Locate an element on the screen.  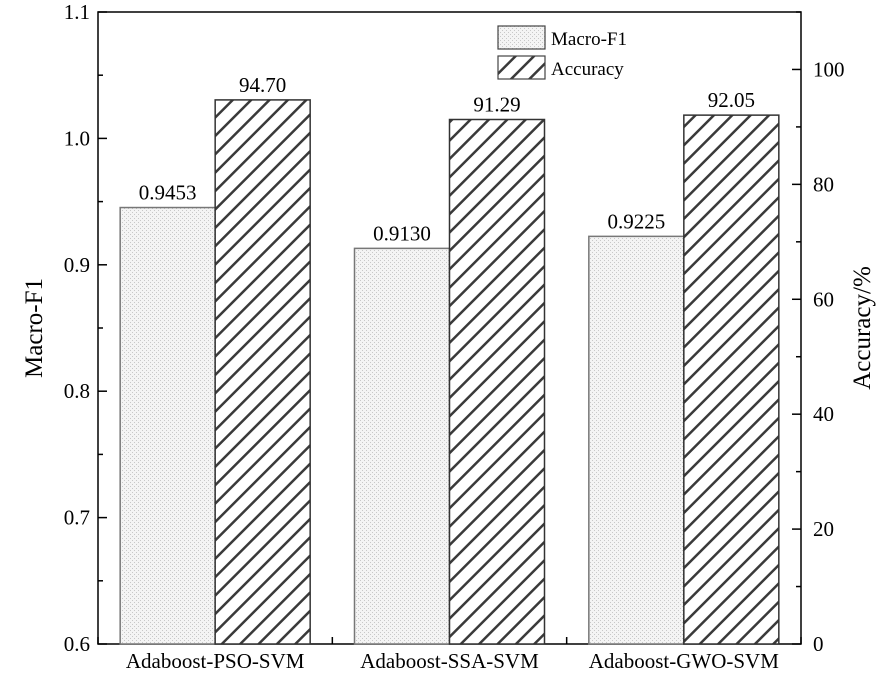
right-axis-title: Accuracy/% is located at coordinates (862, 328).